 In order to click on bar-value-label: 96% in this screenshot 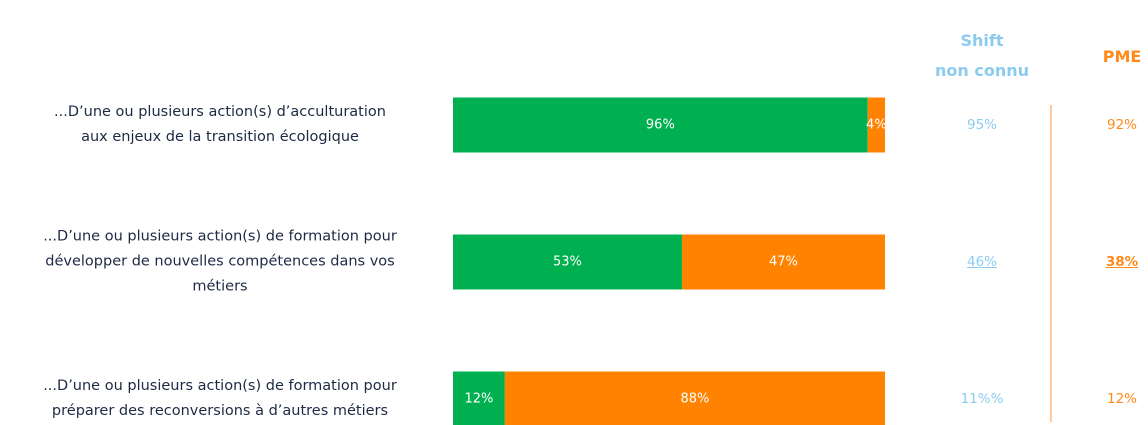, I will do `click(660, 125)`.